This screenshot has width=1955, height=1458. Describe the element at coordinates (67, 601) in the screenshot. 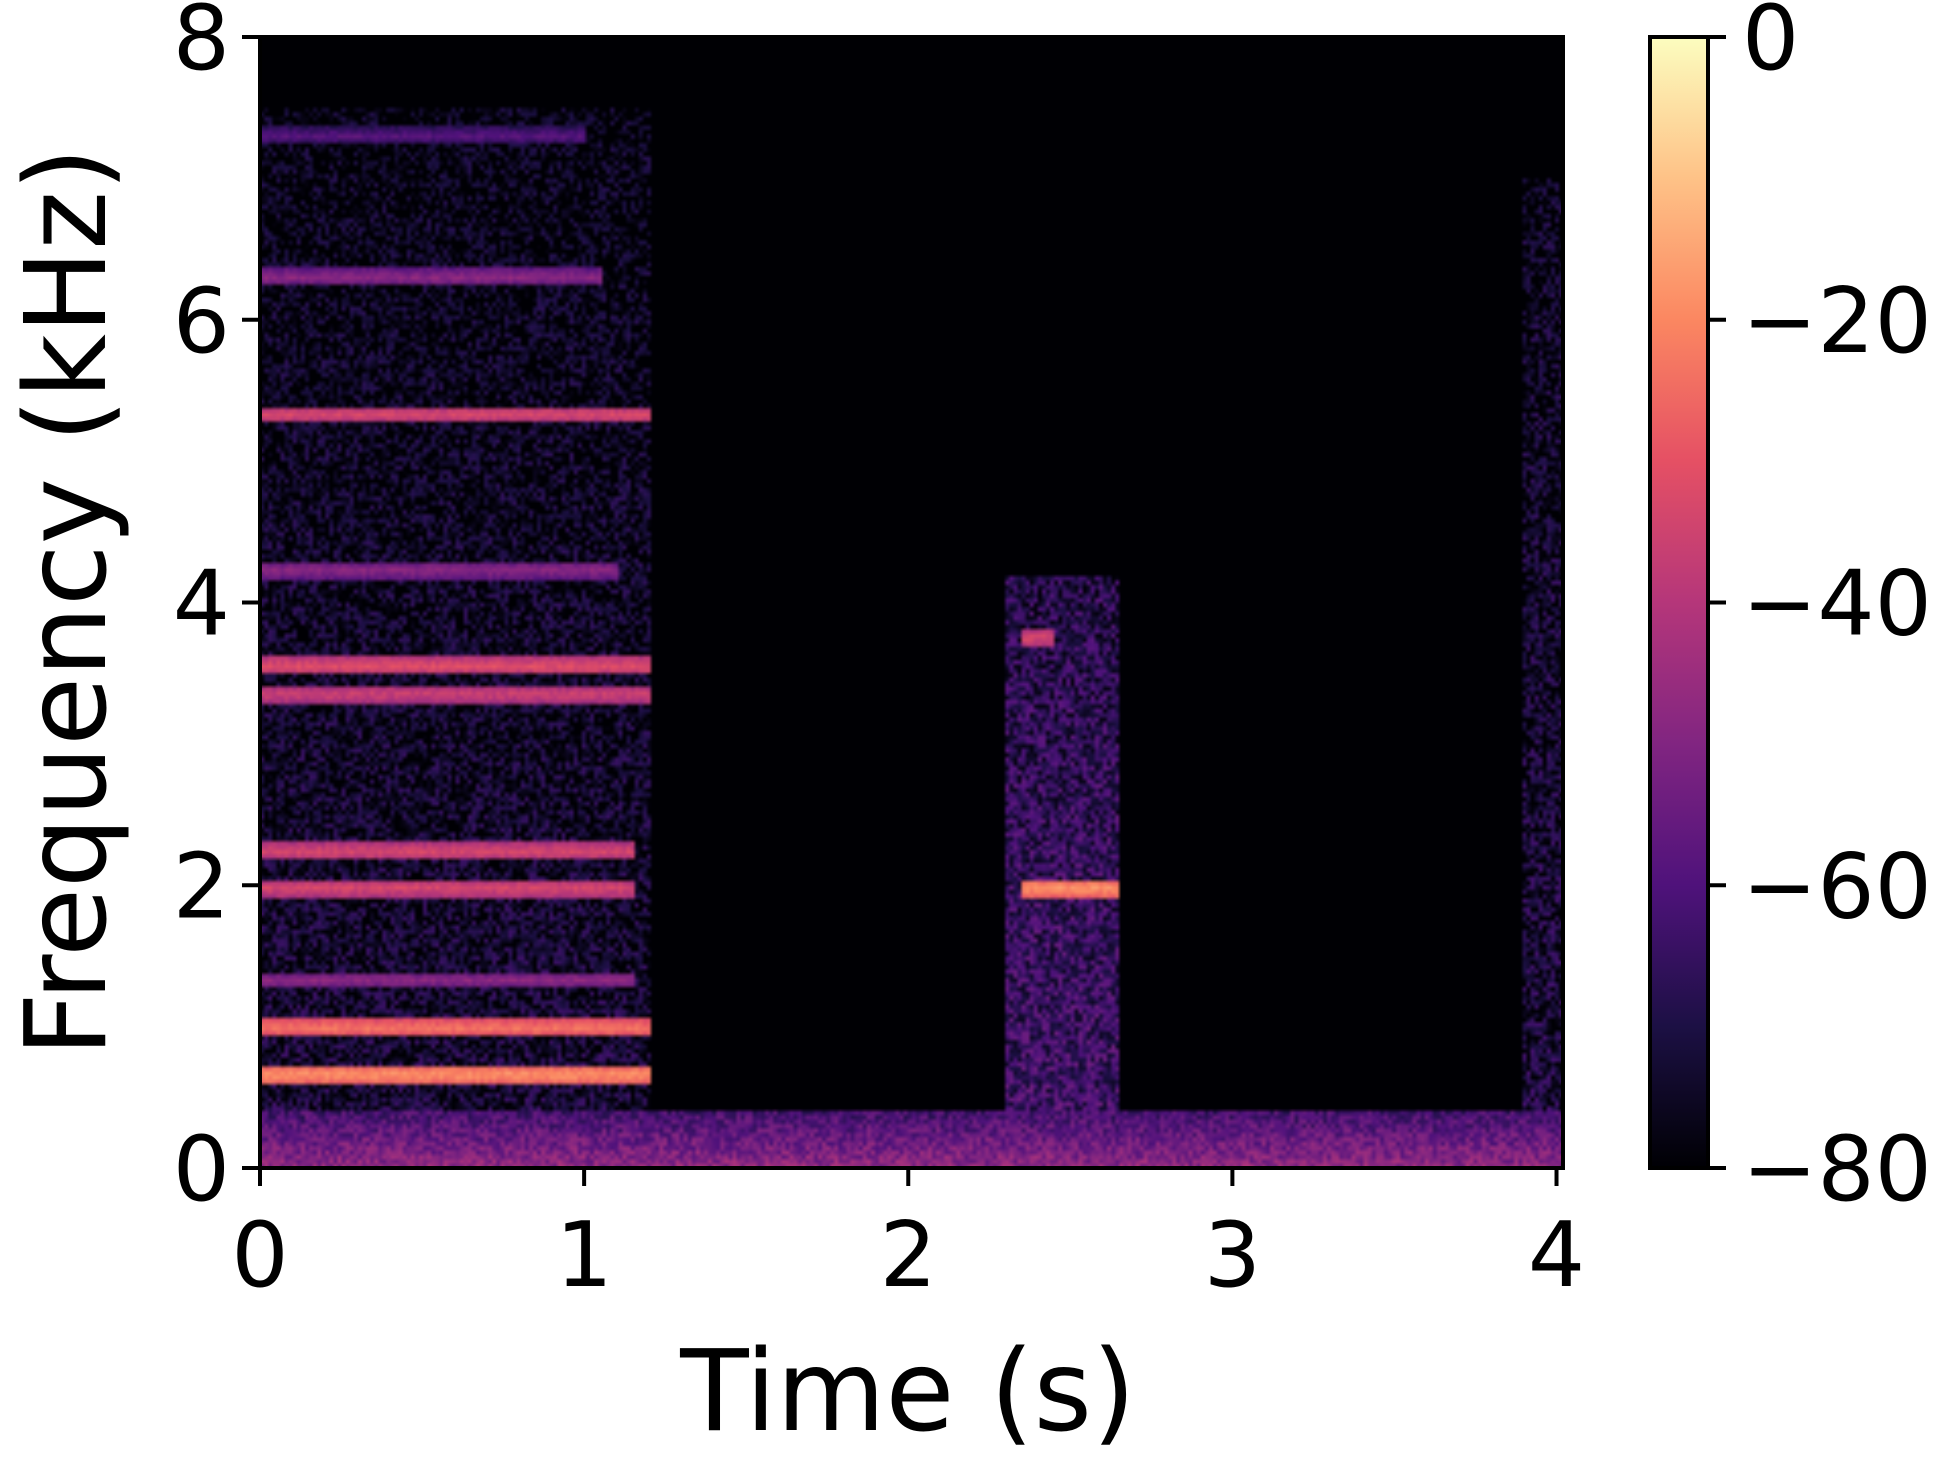

I see `y-axis-label: Frequency (kHz)` at that location.